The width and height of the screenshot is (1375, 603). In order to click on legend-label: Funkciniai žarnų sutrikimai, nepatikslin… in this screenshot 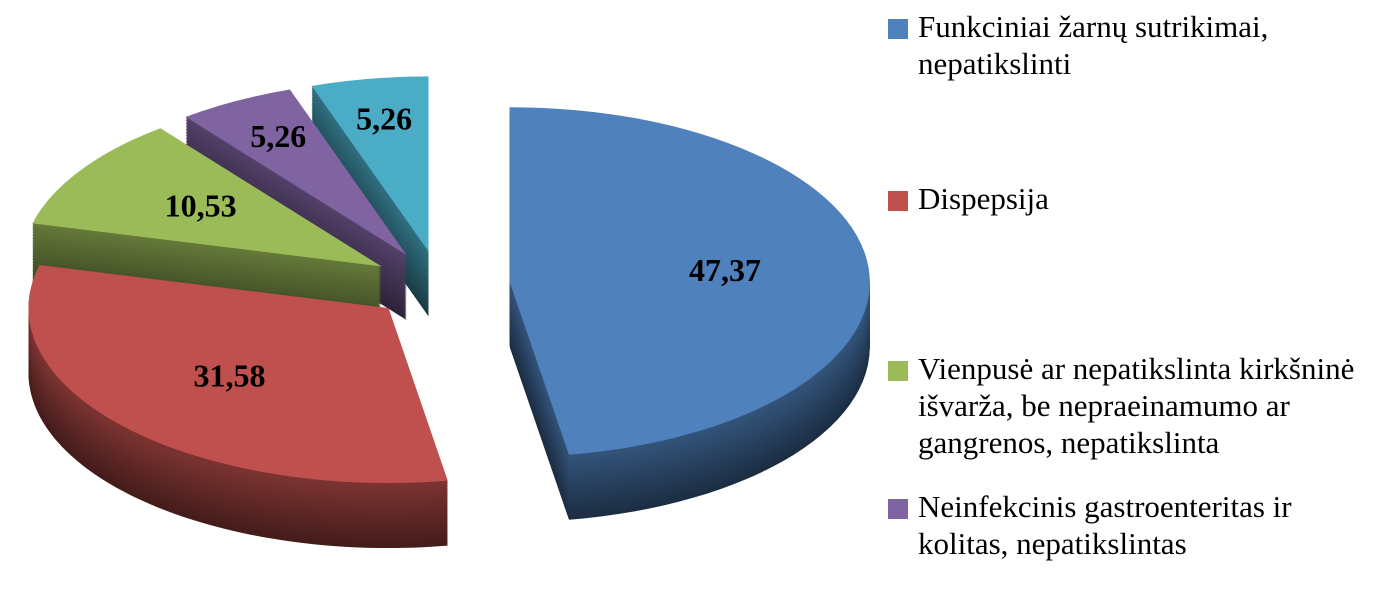, I will do `click(1093, 45)`.